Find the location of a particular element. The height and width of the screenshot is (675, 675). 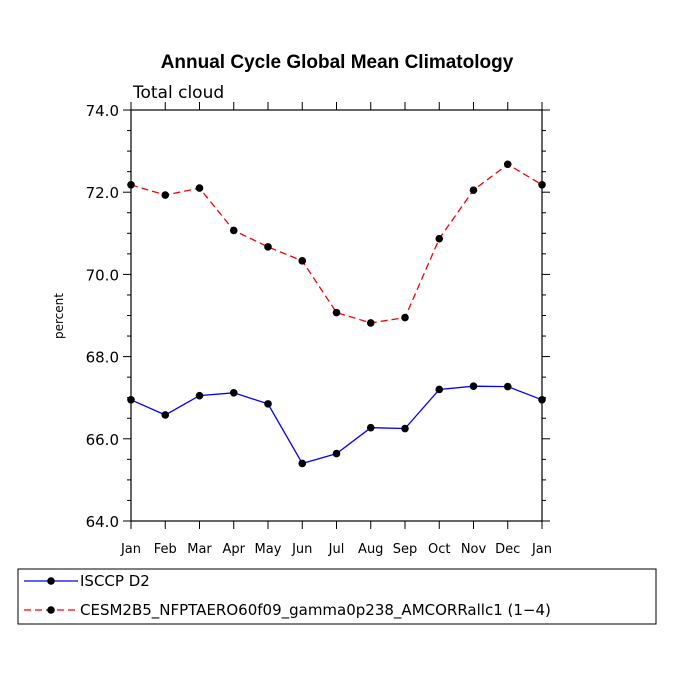

legend-label-0: ISCCP D2 is located at coordinates (115, 581).